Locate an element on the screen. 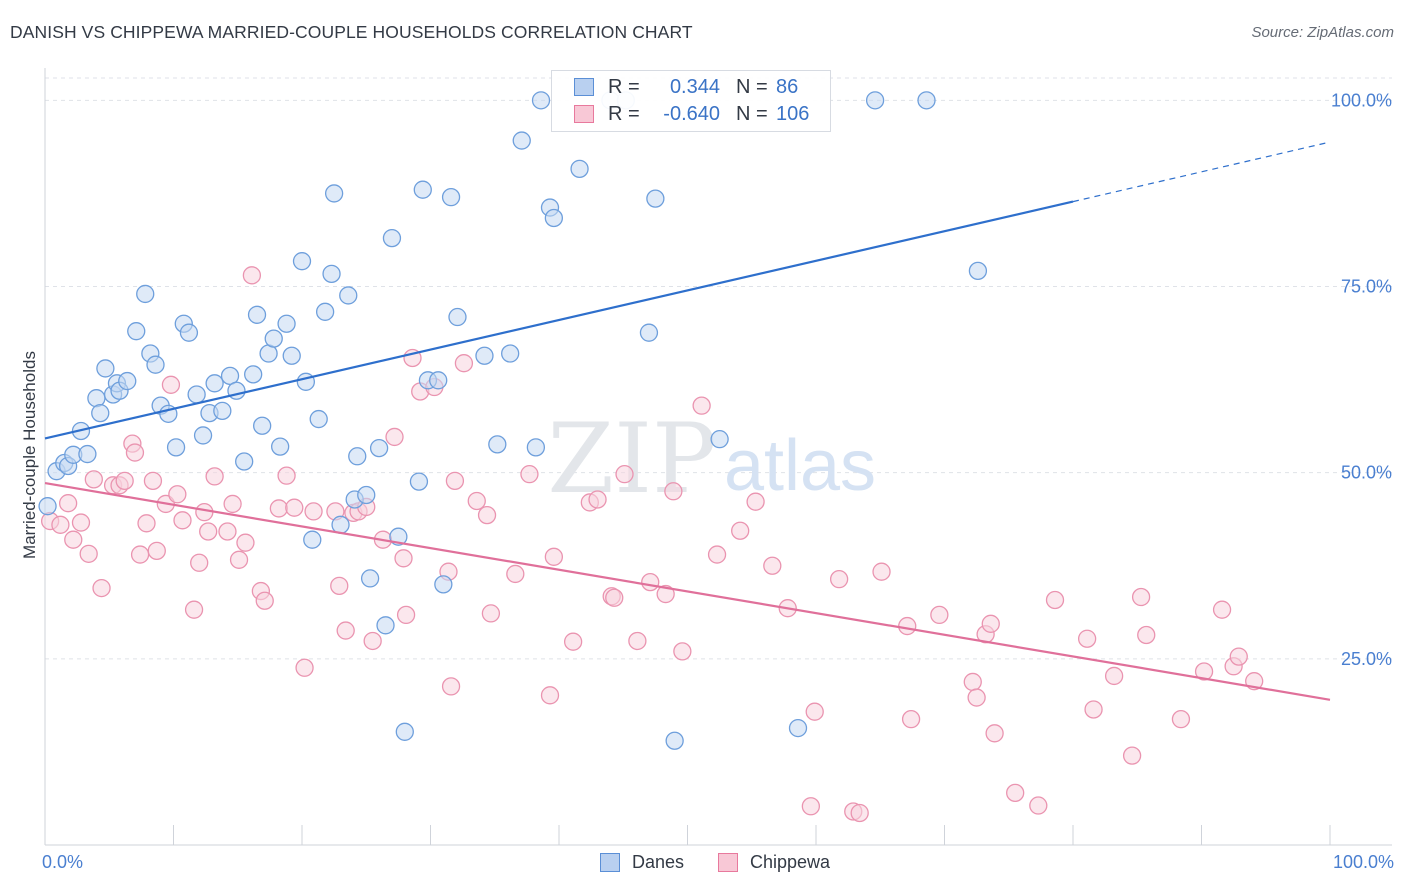 The image size is (1406, 892). r-value: 0.344 is located at coordinates (694, 86).